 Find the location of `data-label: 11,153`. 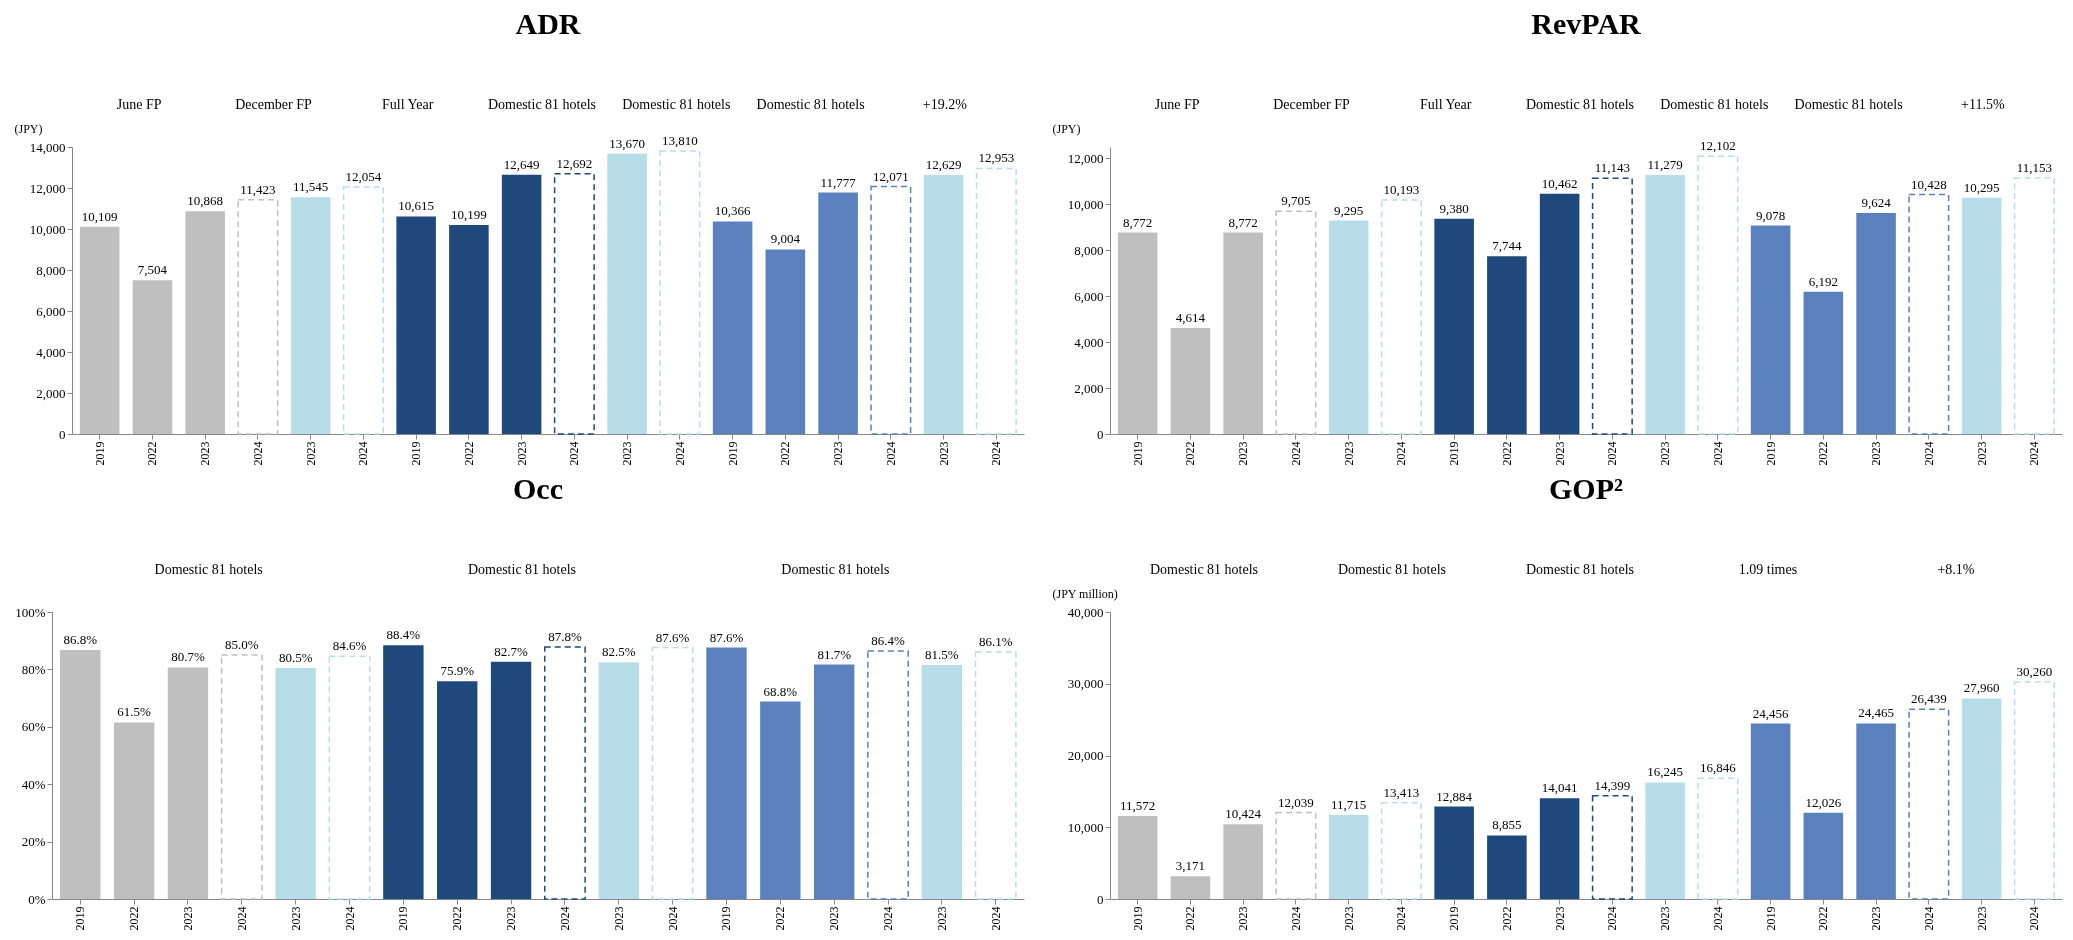

data-label: 11,153 is located at coordinates (2034, 167).